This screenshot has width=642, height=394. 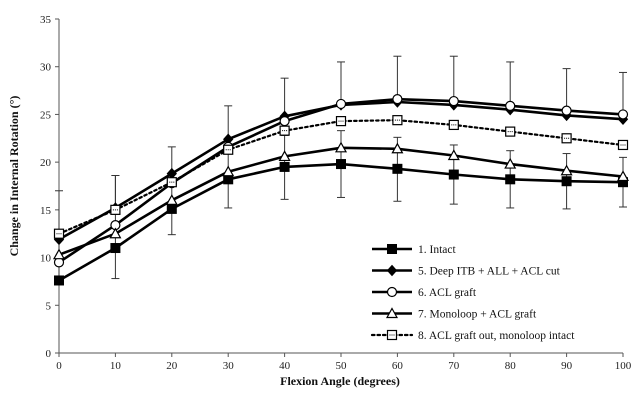 I want to click on legend-label-2: 5. Deep ITB + ALL + ACL cut, so click(x=489, y=272).